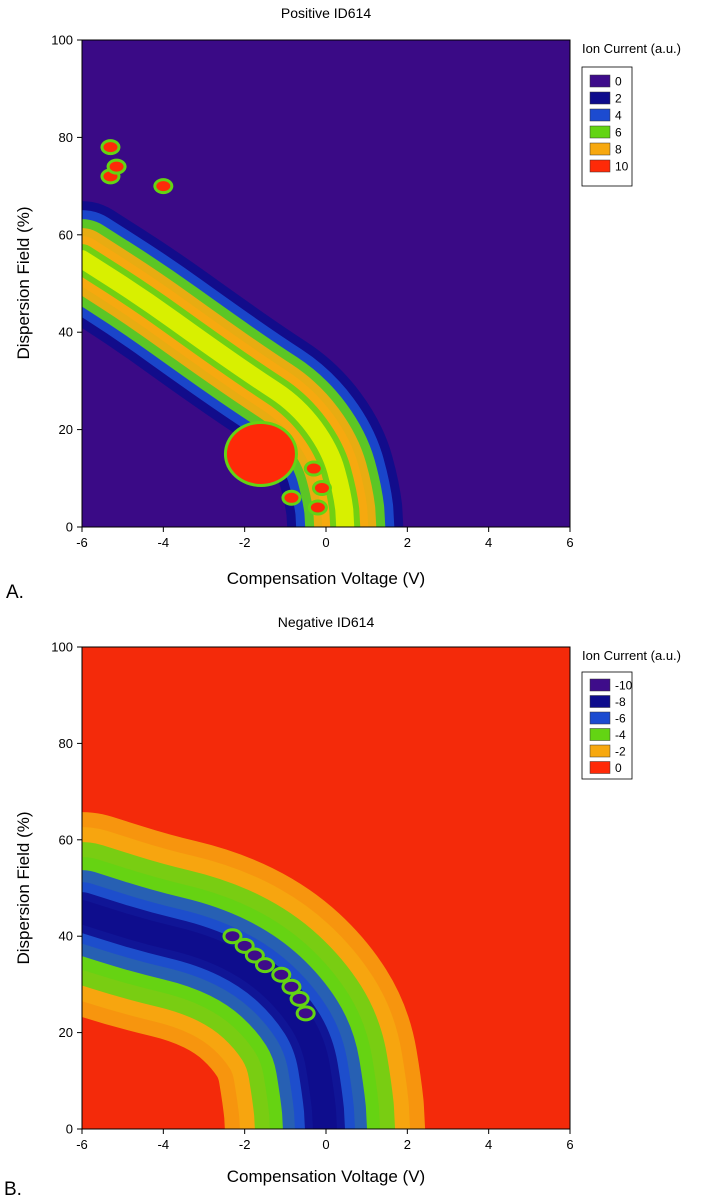 The width and height of the screenshot is (710, 1200). I want to click on legend-label: 4, so click(618, 116).